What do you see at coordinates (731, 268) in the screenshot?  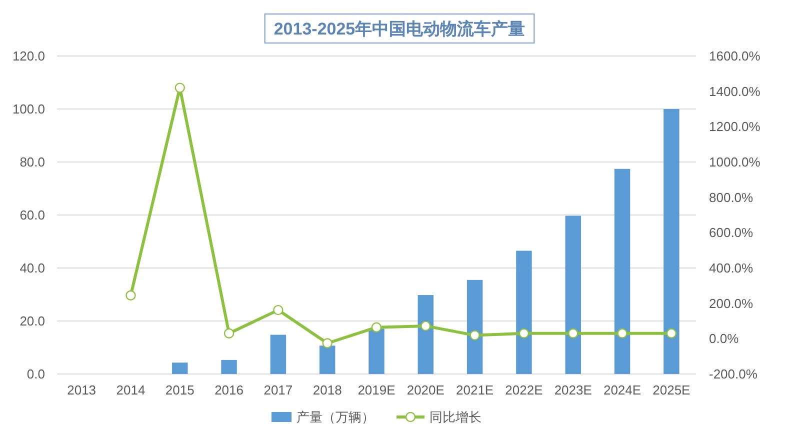 I see `y2-tick-label: 400.0%` at bounding box center [731, 268].